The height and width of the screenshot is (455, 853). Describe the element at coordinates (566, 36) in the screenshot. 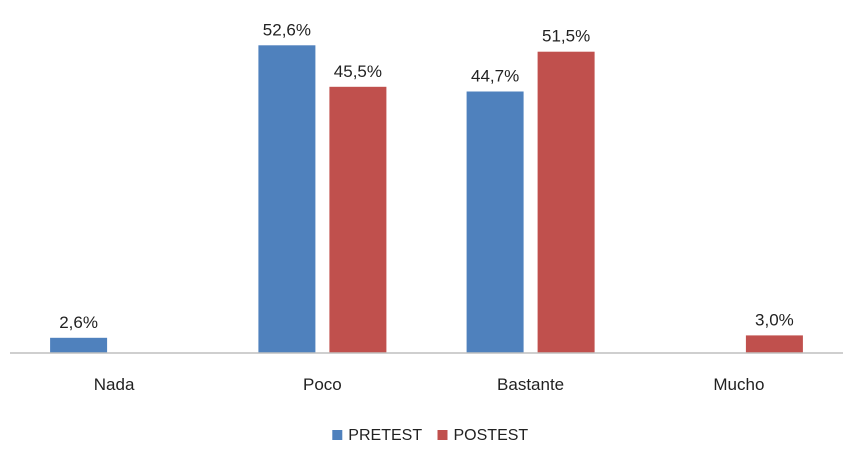

I see `data-label-postest-bastante: 51,5%` at that location.